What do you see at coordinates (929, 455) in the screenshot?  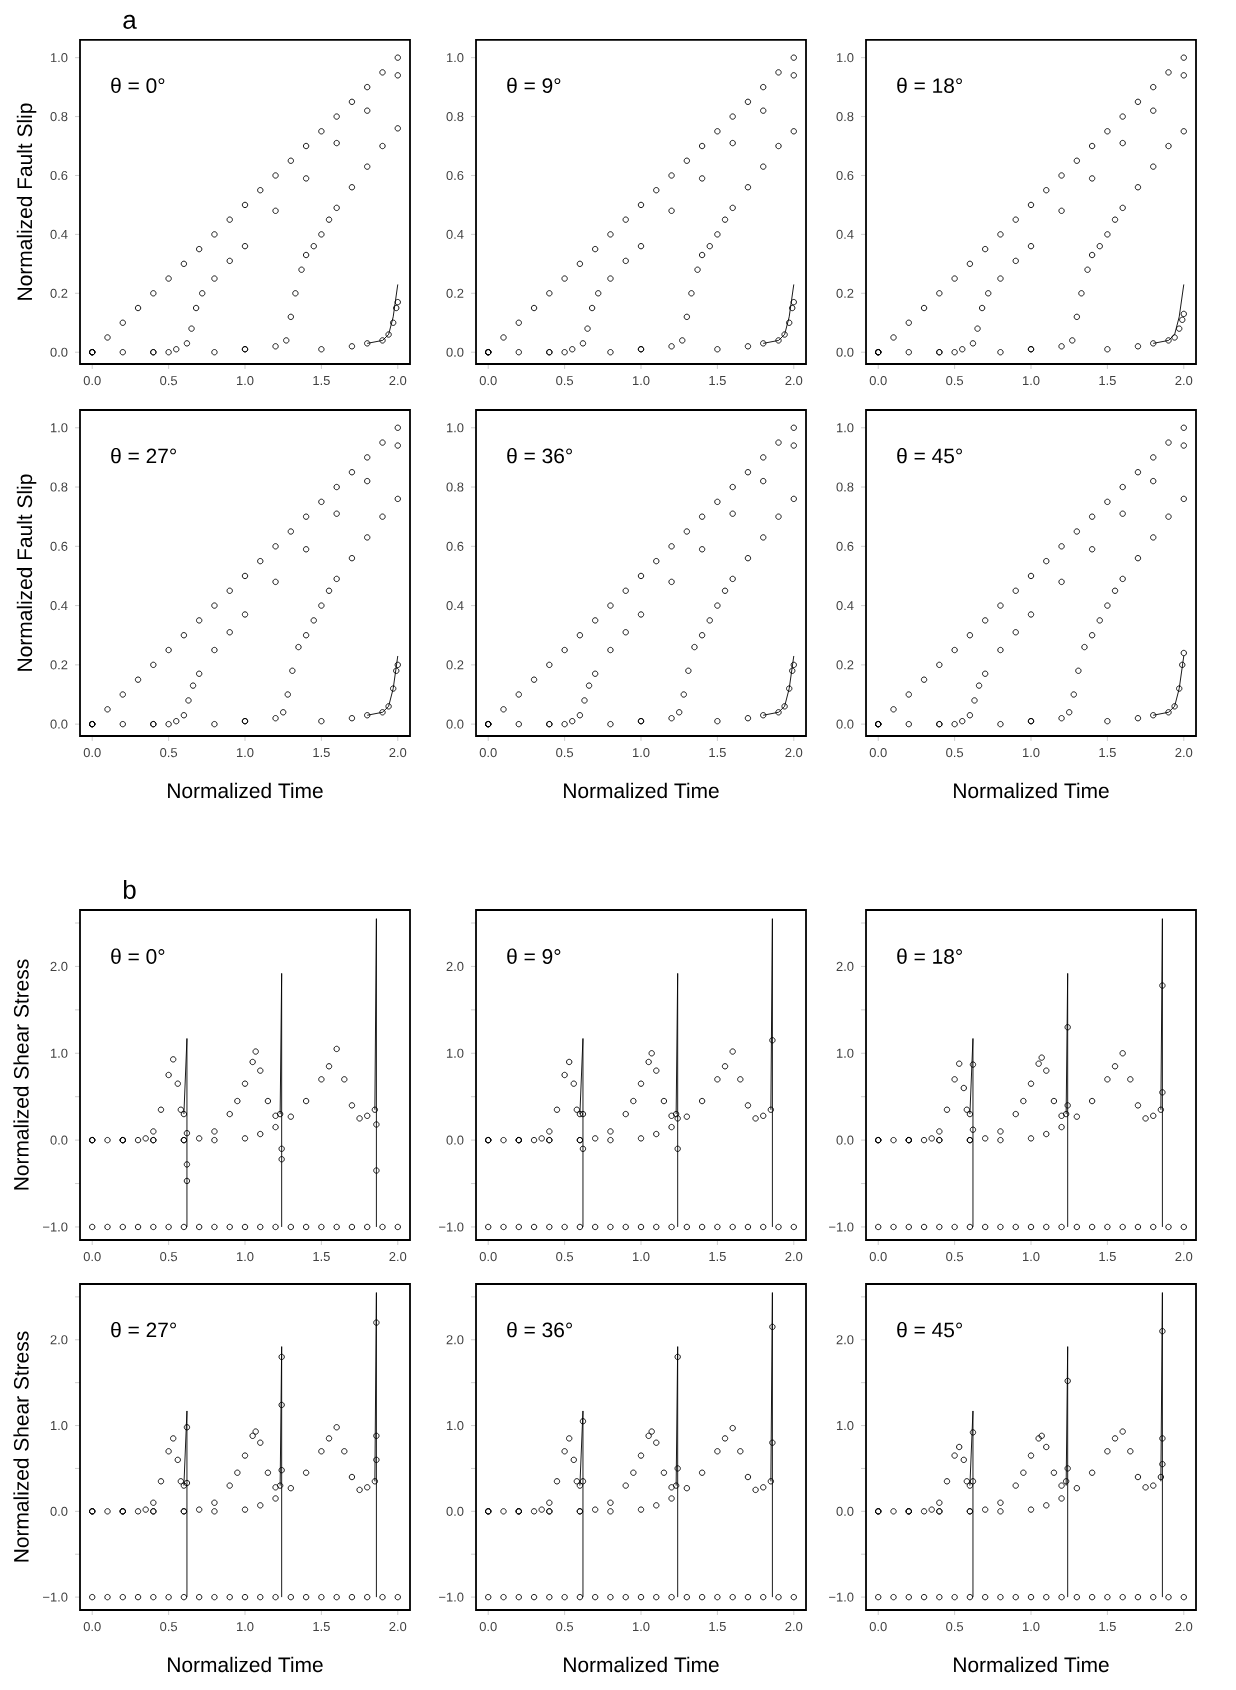 I see `annotation: θ = 45°` at bounding box center [929, 455].